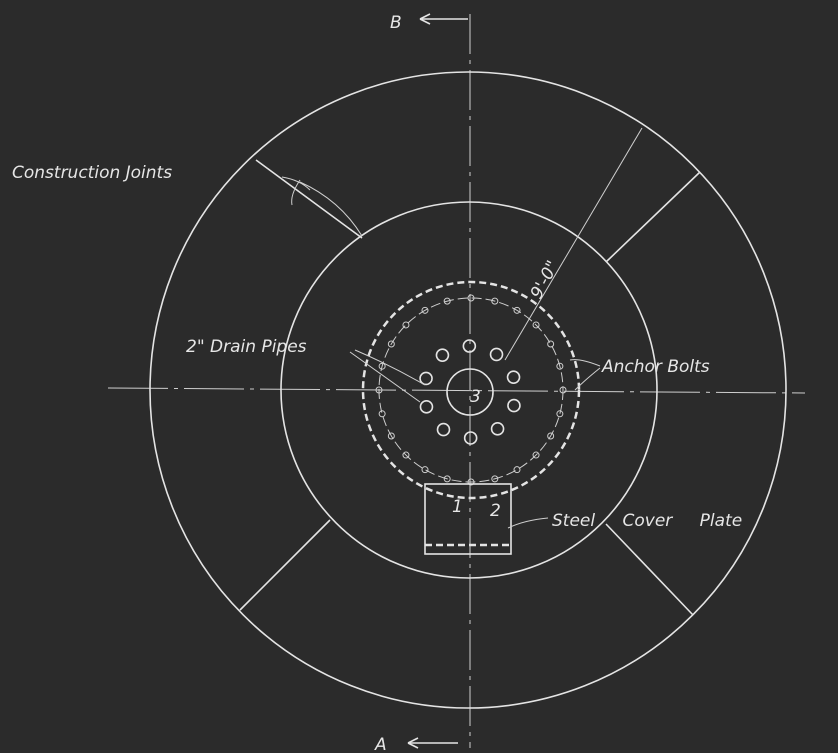  What do you see at coordinates (92, 173) in the screenshot?
I see `label: Construction Joints` at bounding box center [92, 173].